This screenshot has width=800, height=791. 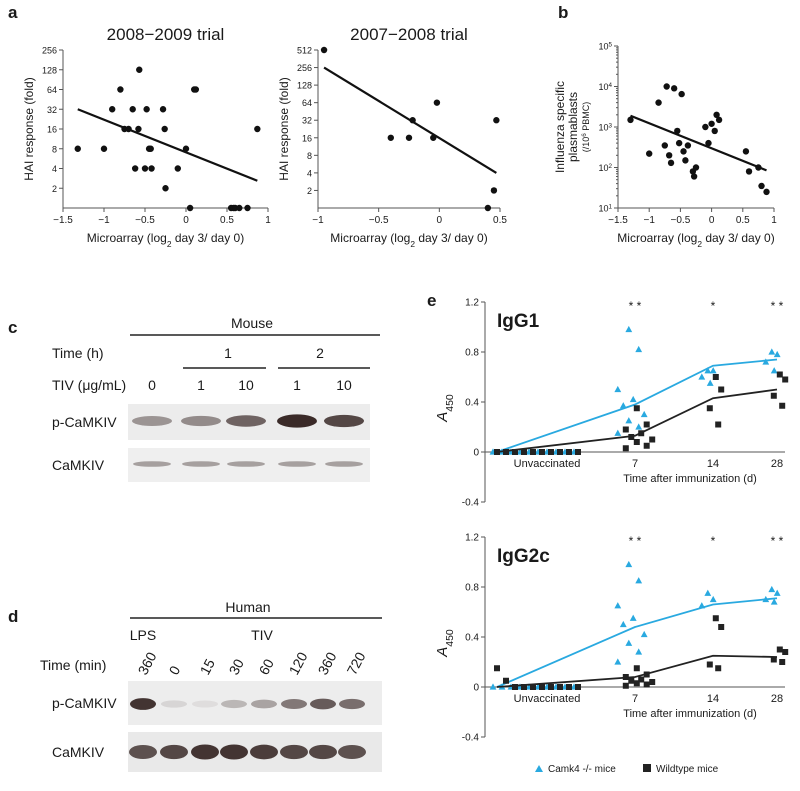 What do you see at coordinates (539, 768) in the screenshot?
I see `legend-camk4-marker` at bounding box center [539, 768].